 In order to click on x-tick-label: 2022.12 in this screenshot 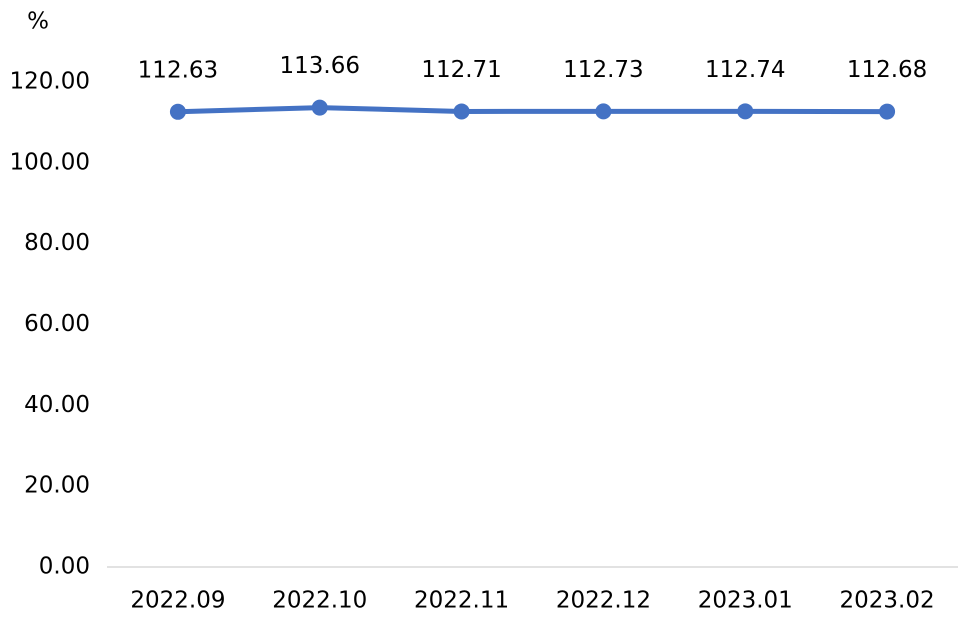, I will do `click(603, 601)`.